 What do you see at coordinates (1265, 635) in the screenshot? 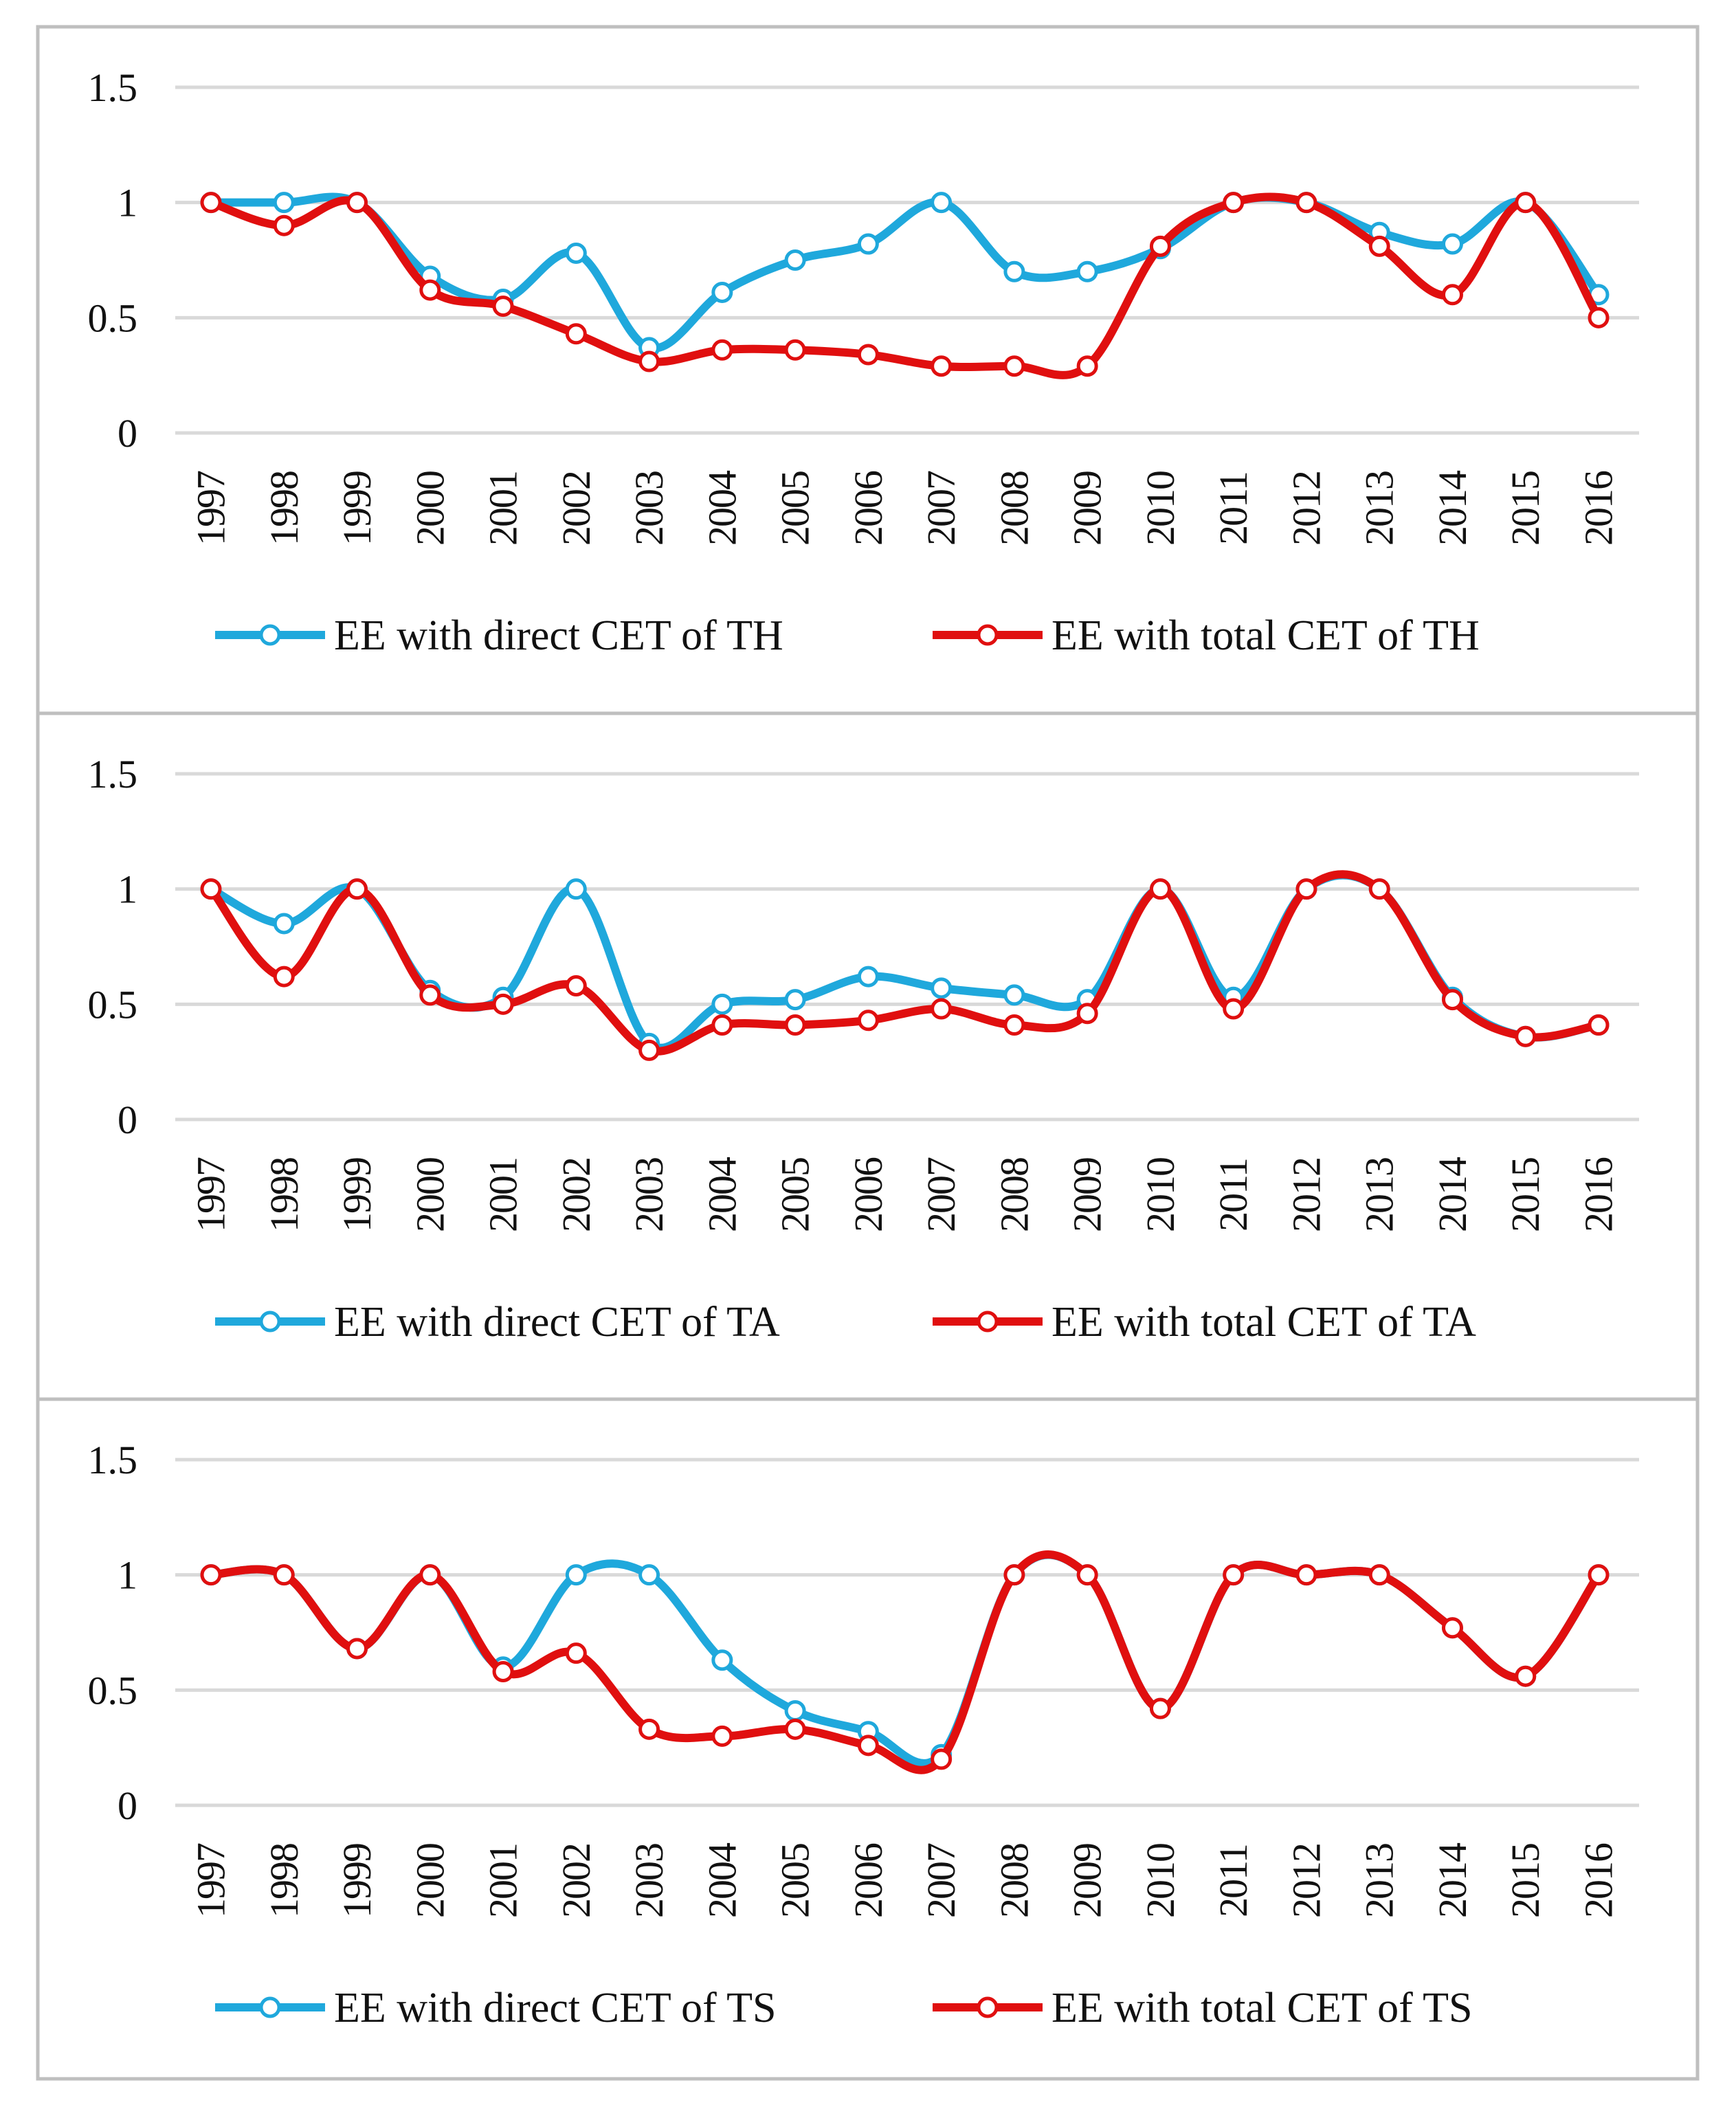
I see `legend-label: EE with total CET of TH` at bounding box center [1265, 635].